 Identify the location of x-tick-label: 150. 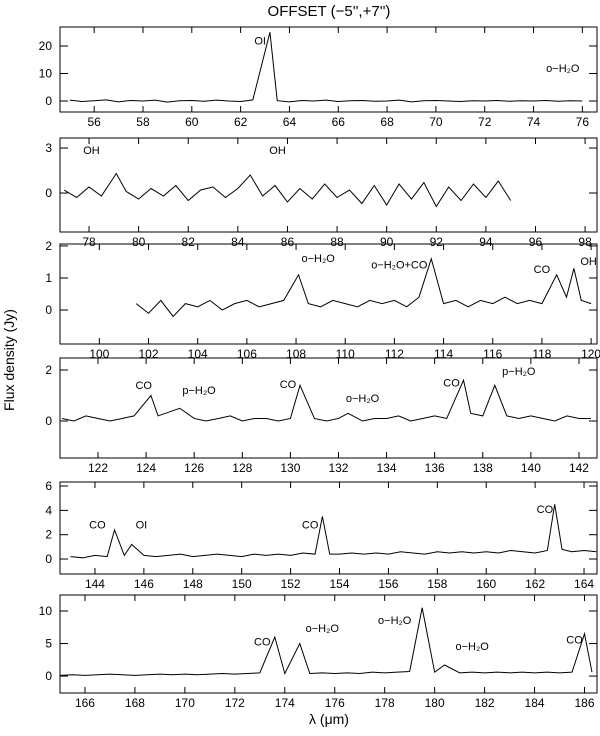
(242, 584).